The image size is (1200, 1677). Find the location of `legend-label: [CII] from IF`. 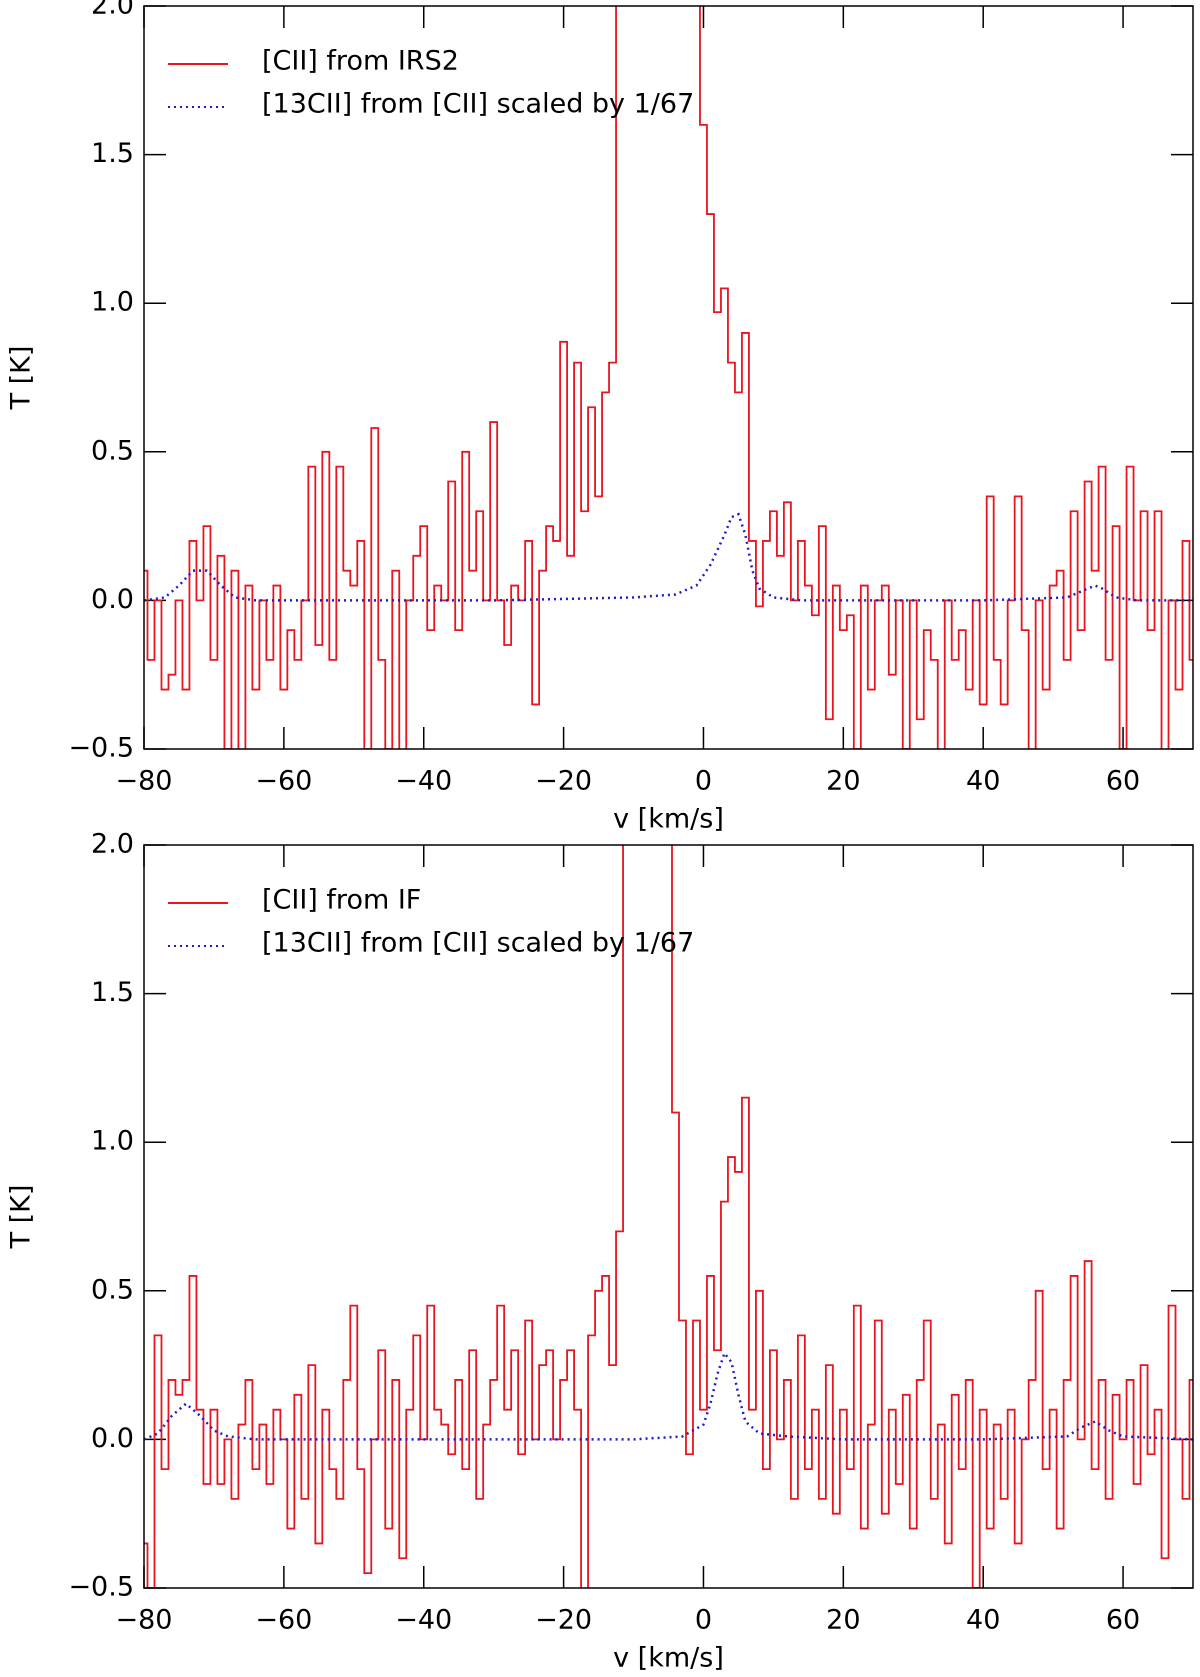

legend-label: [CII] from IF is located at coordinates (341, 900).